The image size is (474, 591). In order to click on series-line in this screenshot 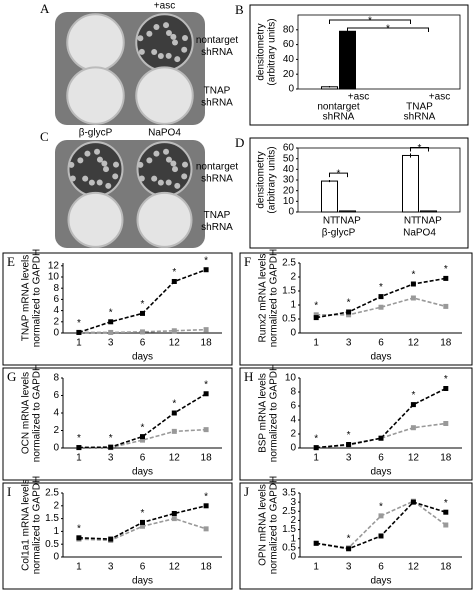, I will do `click(381, 306)`.